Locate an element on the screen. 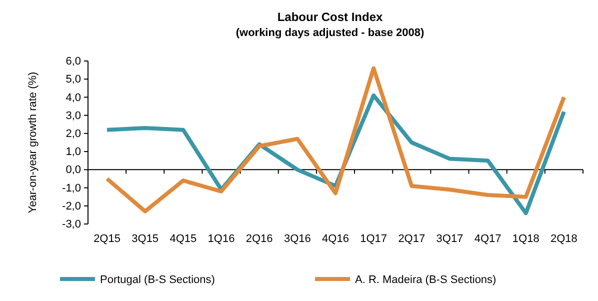  y-tick-label: 4,0 is located at coordinates (73, 98).